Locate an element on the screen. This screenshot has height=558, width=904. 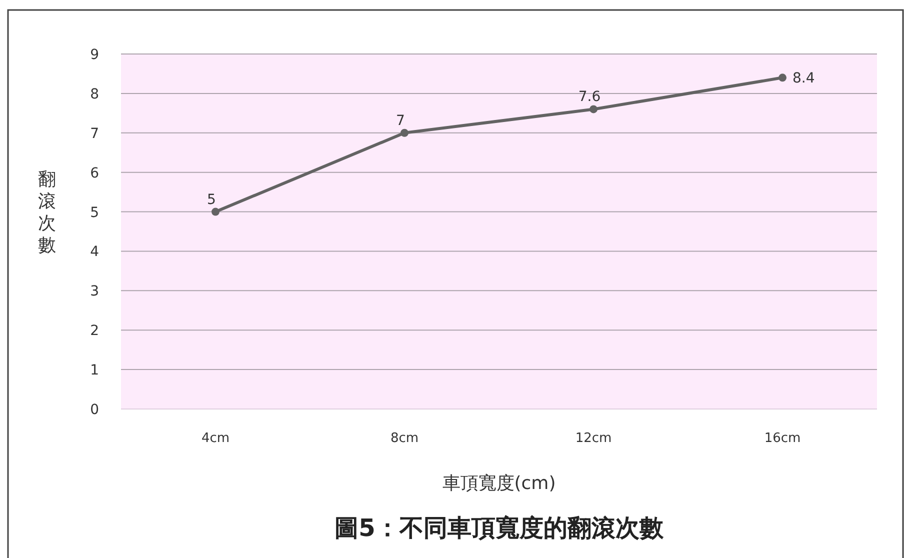
y-tick-label: 0 is located at coordinates (94, 410).